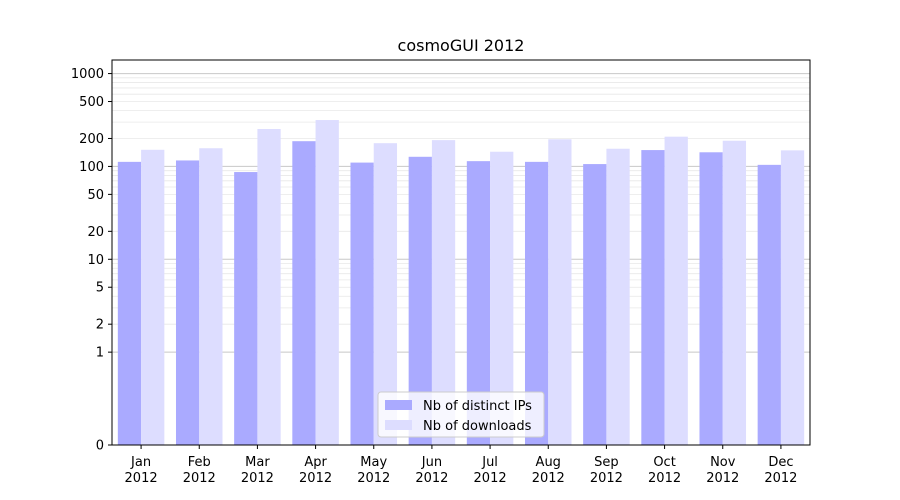 The height and width of the screenshot is (500, 900). Describe the element at coordinates (769, 304) in the screenshot. I see `bar-distinct-ips-dec` at that location.